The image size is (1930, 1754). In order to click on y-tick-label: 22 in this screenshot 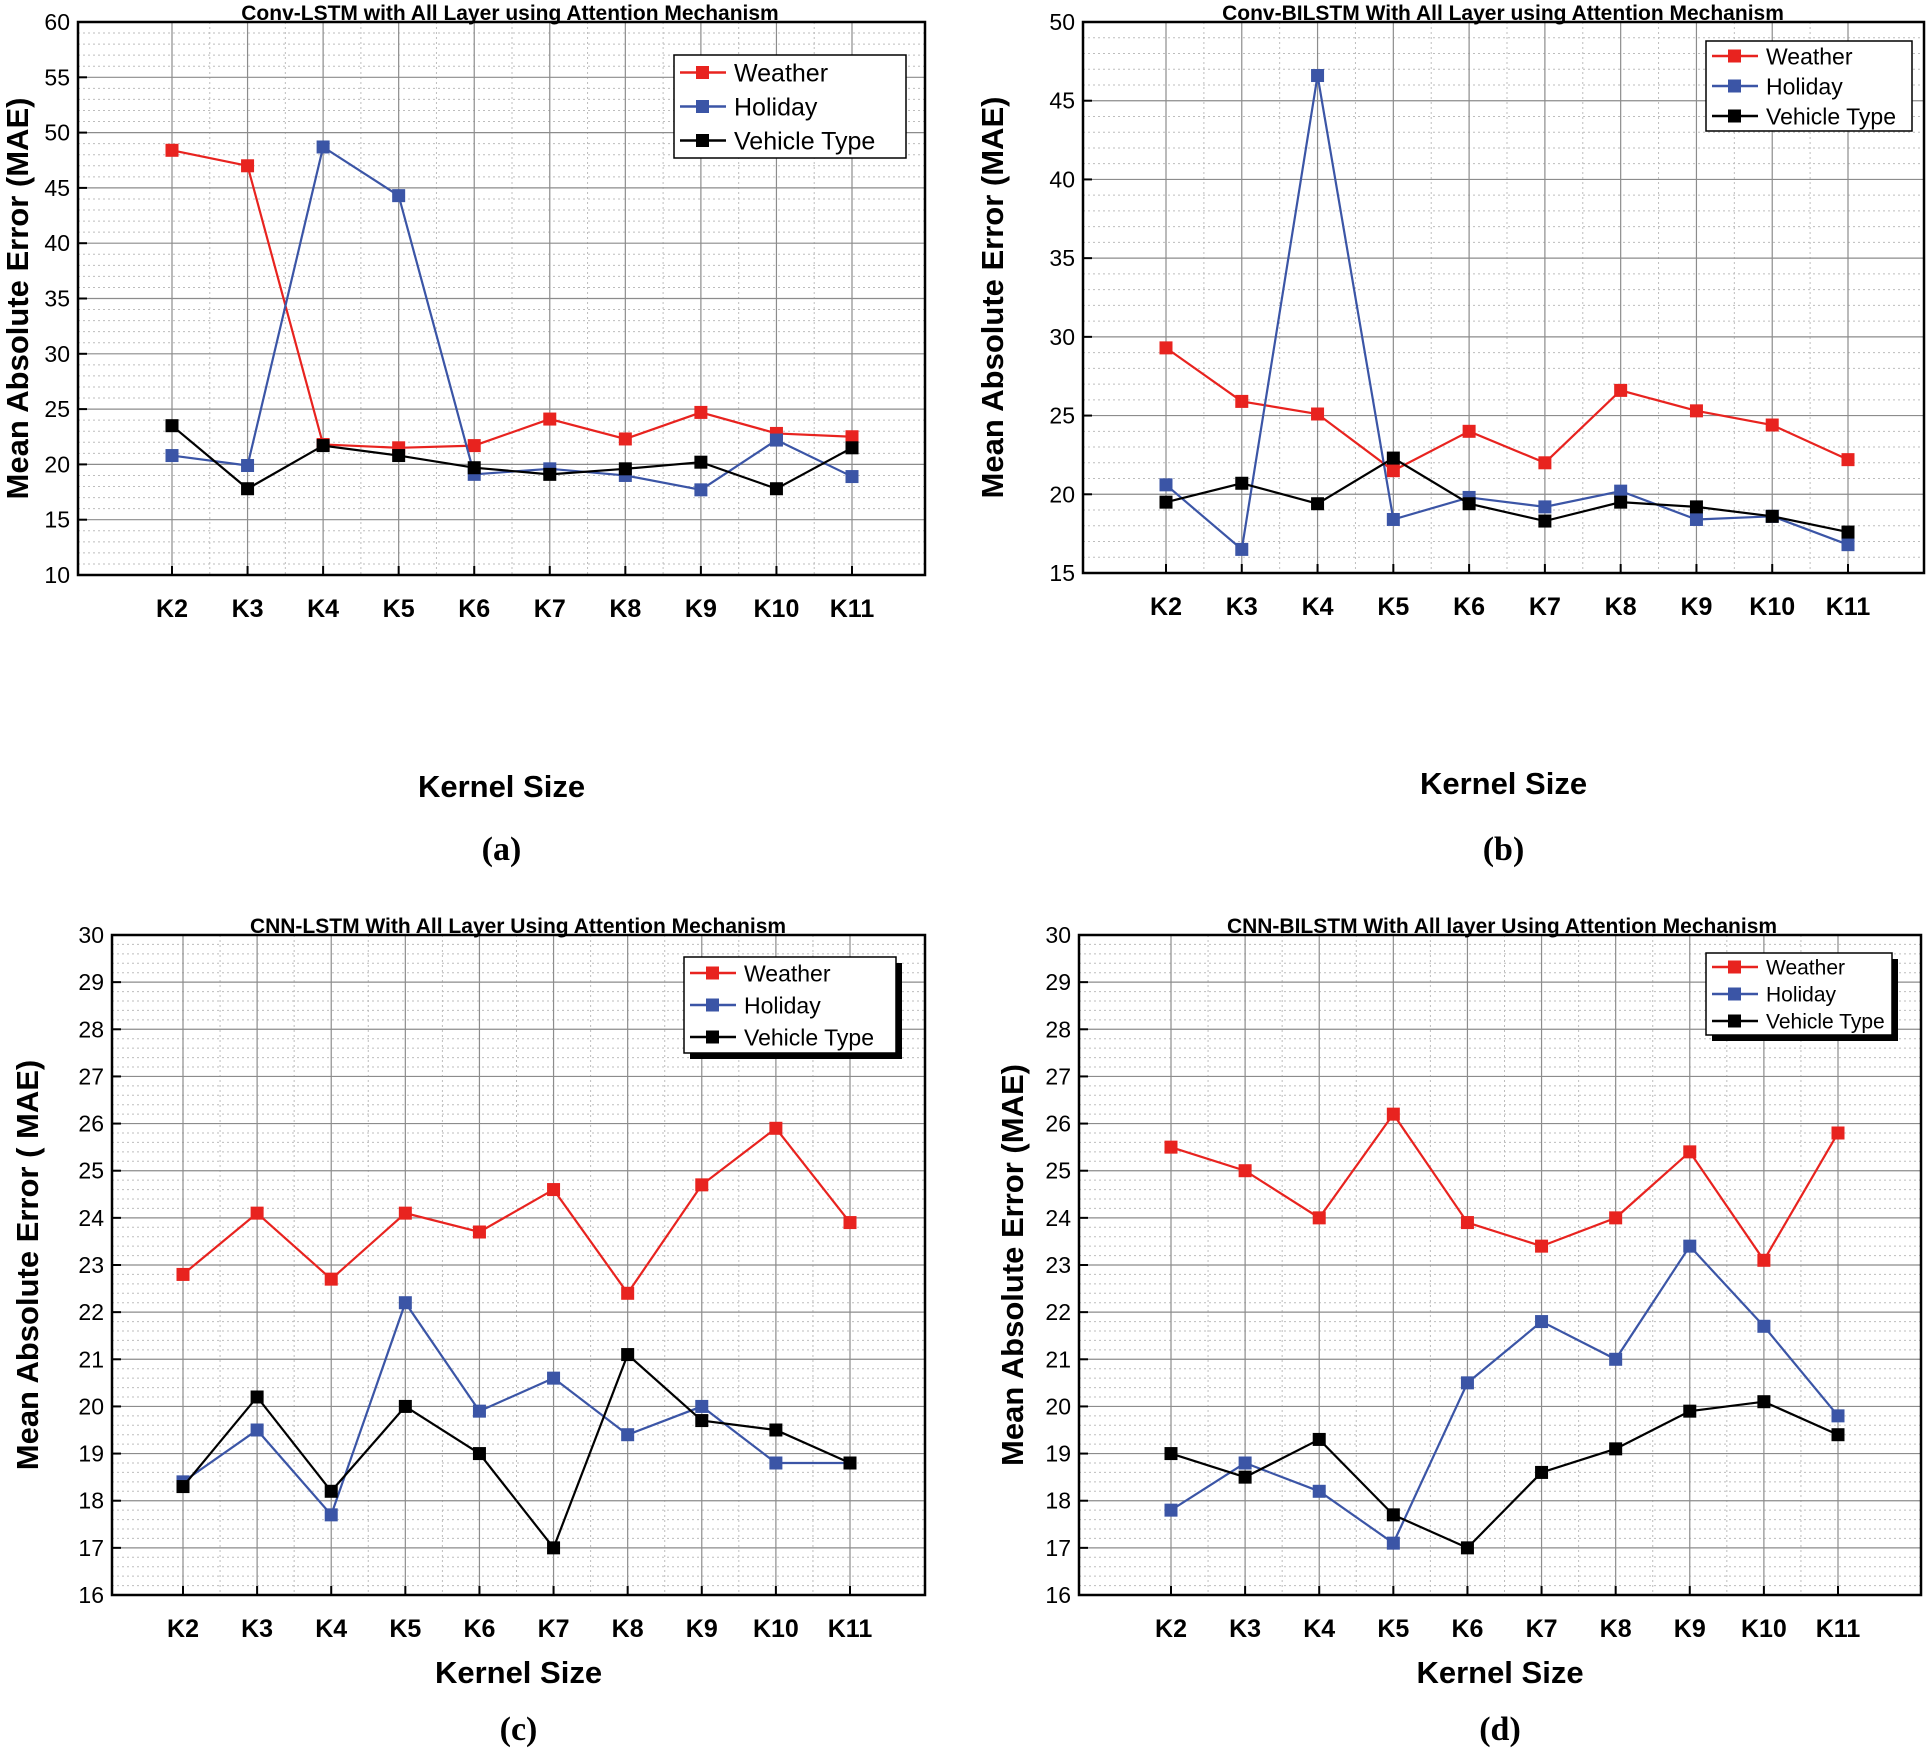, I will do `click(91, 1312)`.